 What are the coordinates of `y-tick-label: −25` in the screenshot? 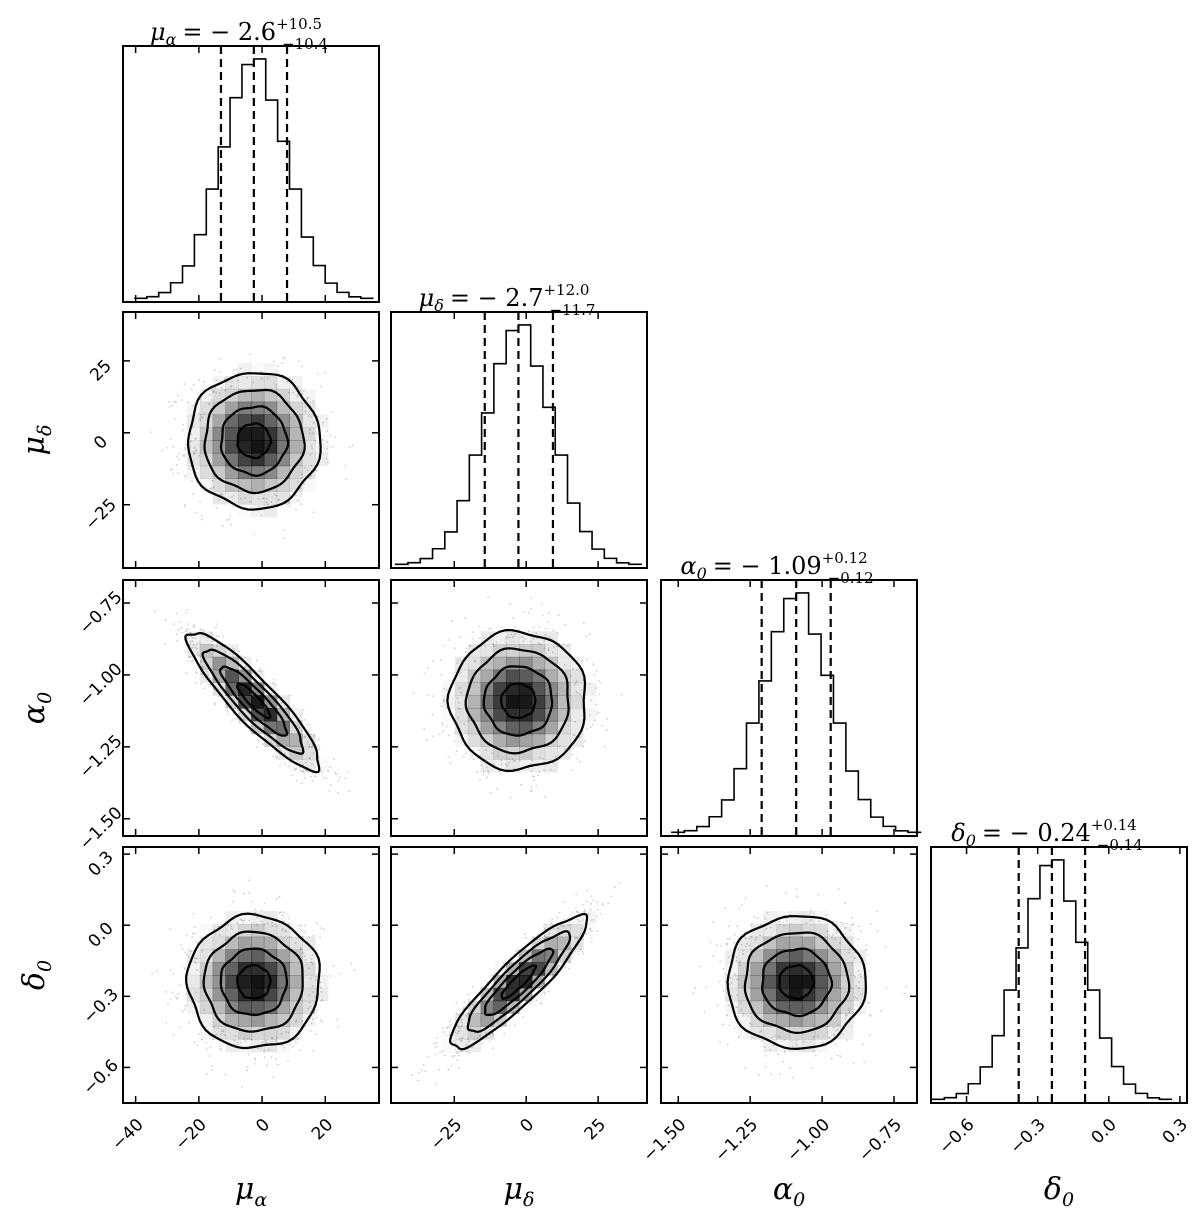 It's located at (101, 515).